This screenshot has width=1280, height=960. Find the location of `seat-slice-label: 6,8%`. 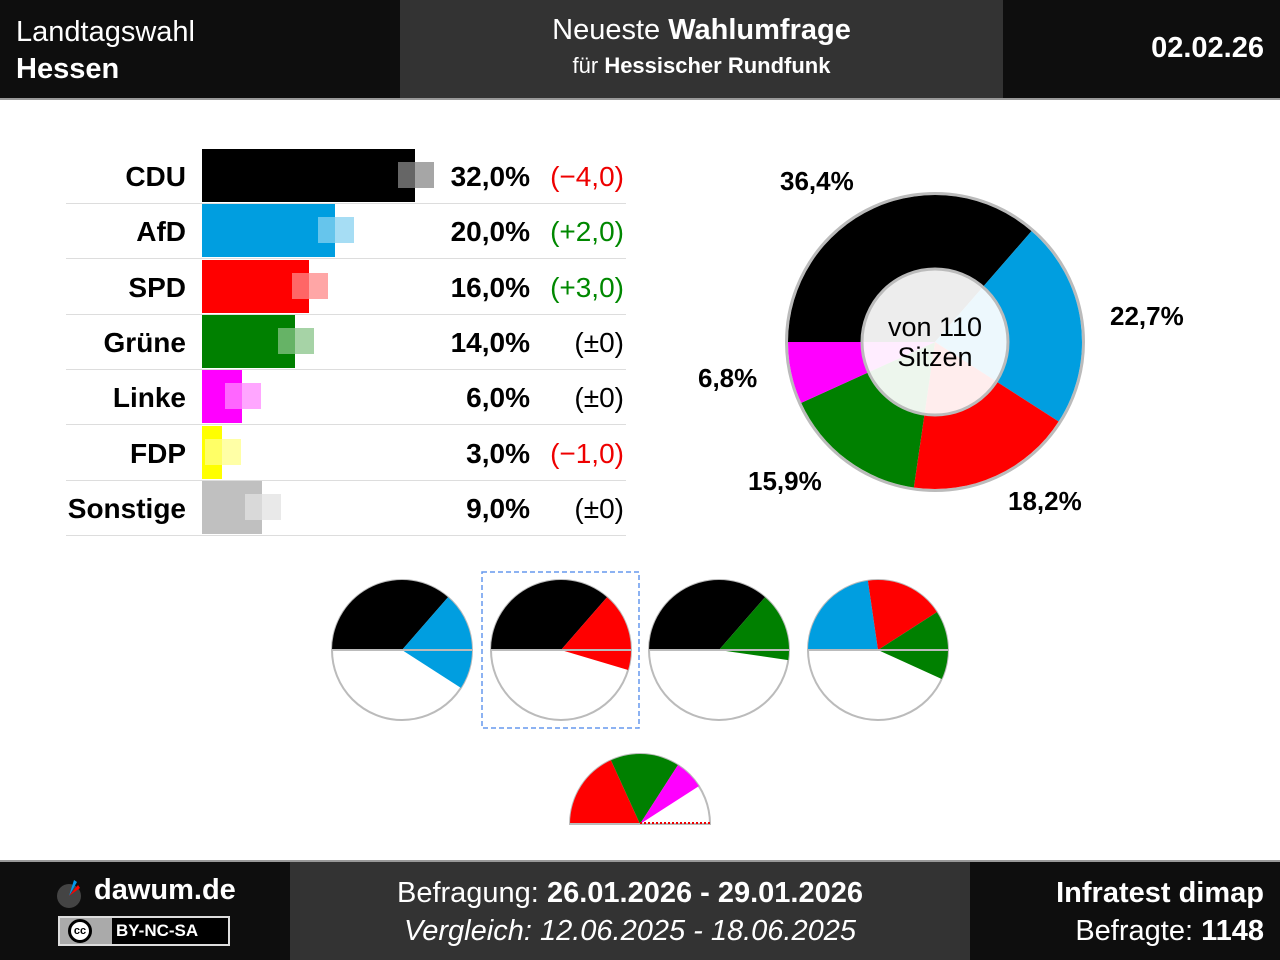

seat-slice-label: 6,8% is located at coordinates (727, 378).